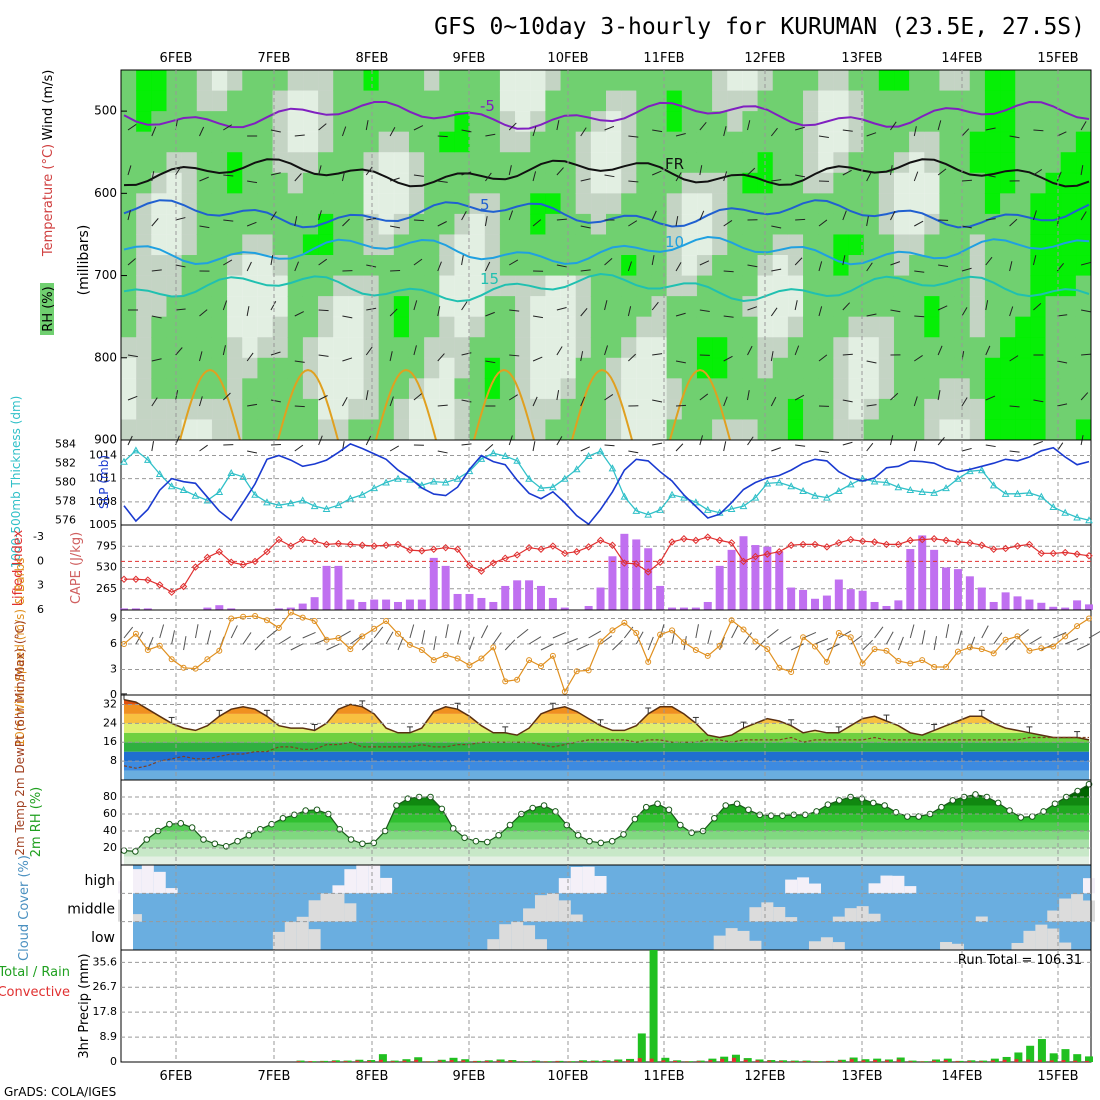 This screenshot has width=1100, height=1100. What do you see at coordinates (606, 752) in the screenshot?
I see `dewpoint-line` at bounding box center [606, 752].